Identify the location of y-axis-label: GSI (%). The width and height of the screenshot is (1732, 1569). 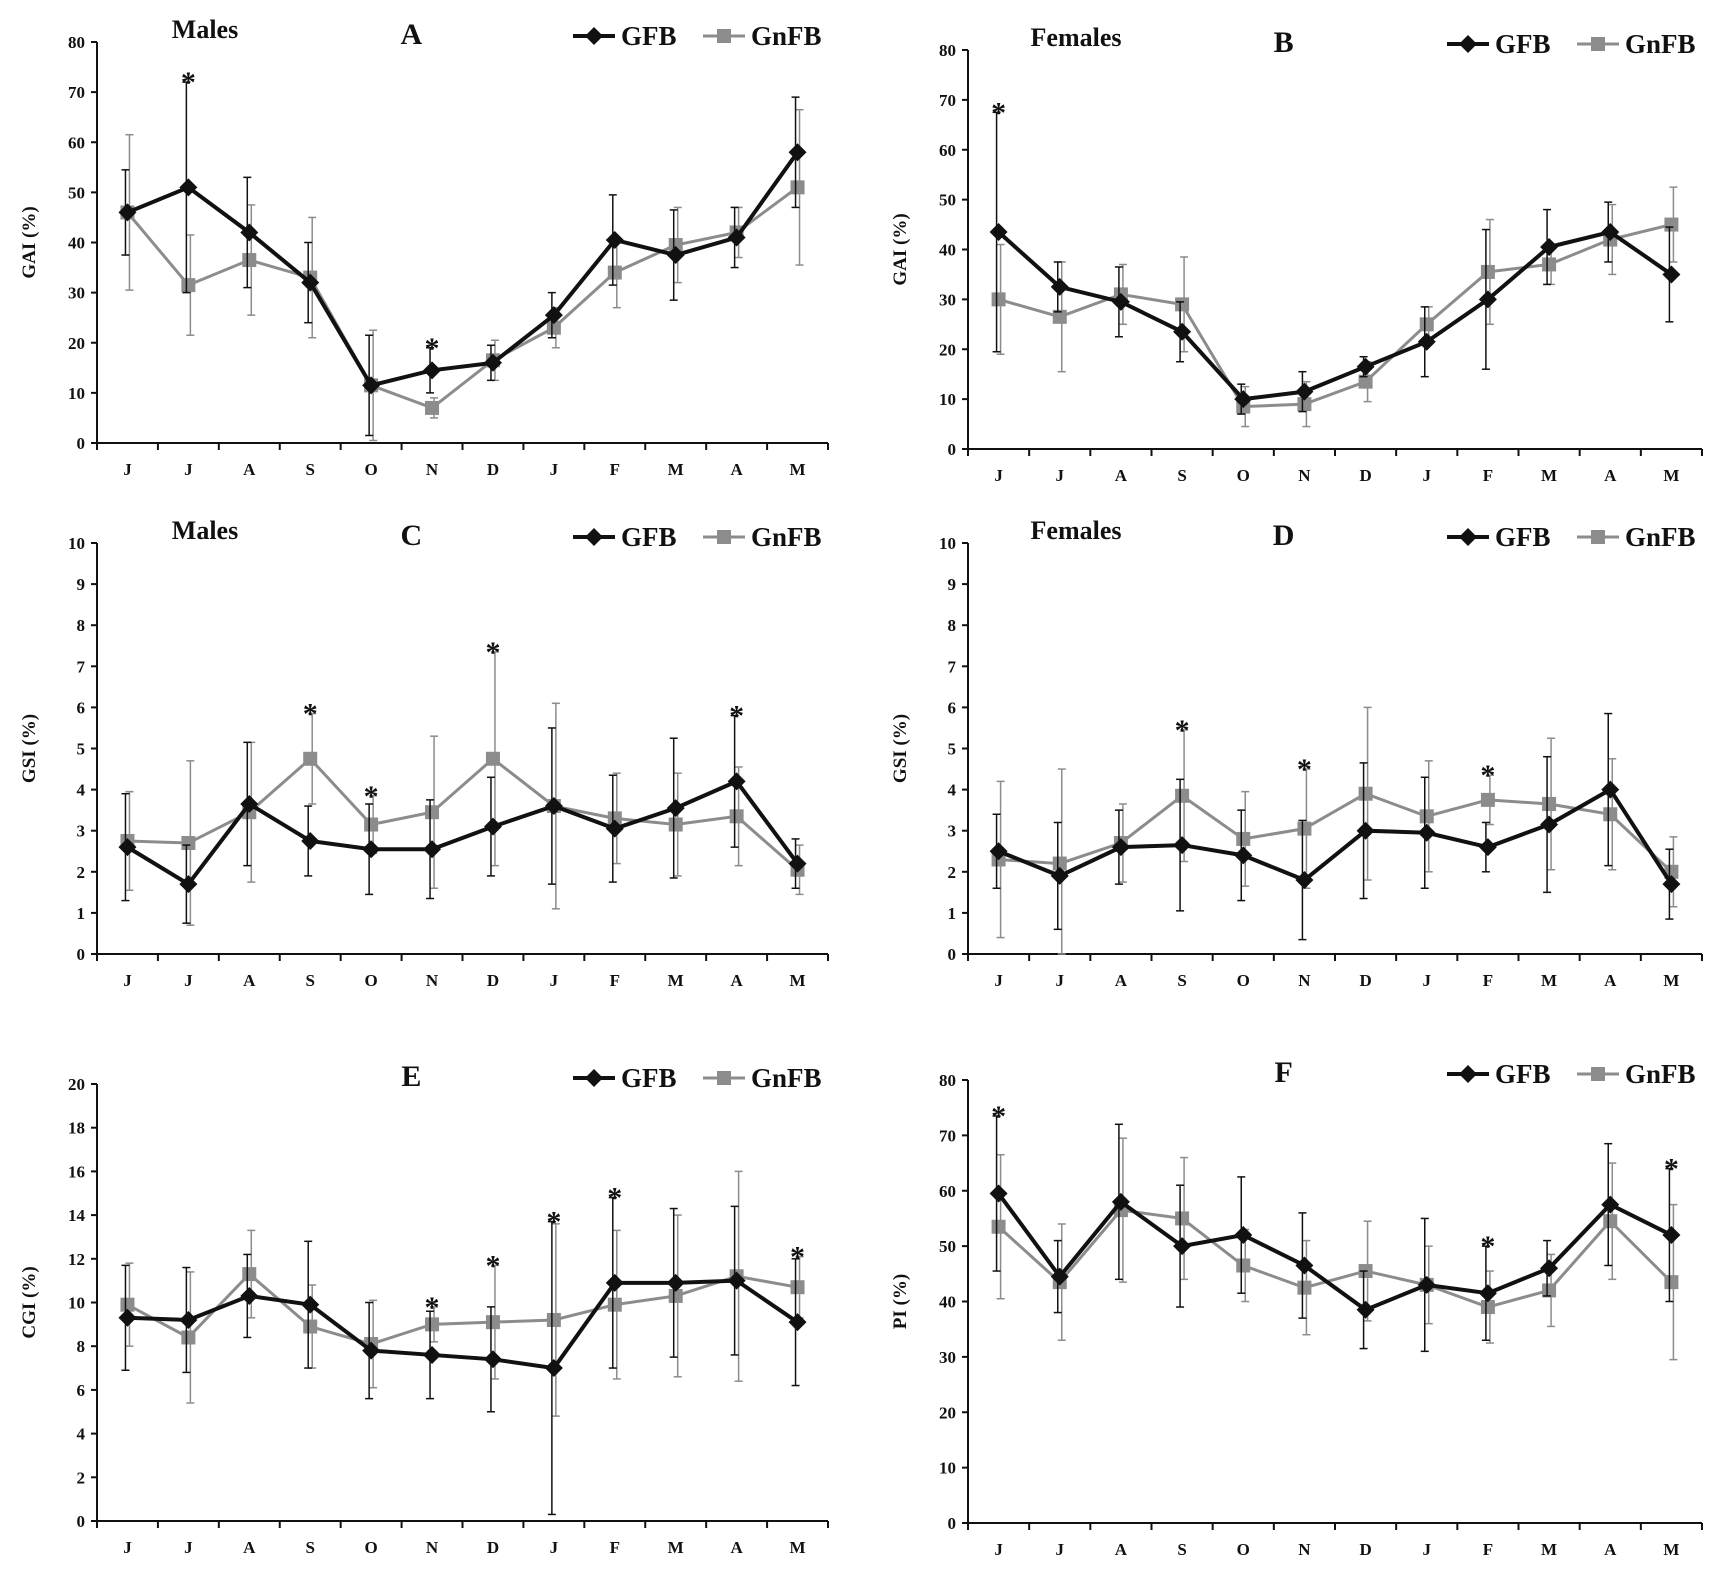
(900, 748).